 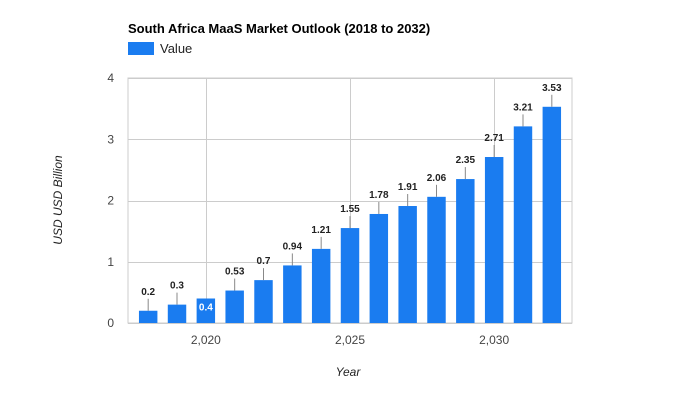 What do you see at coordinates (141, 48) in the screenshot?
I see `legend-swatch` at bounding box center [141, 48].